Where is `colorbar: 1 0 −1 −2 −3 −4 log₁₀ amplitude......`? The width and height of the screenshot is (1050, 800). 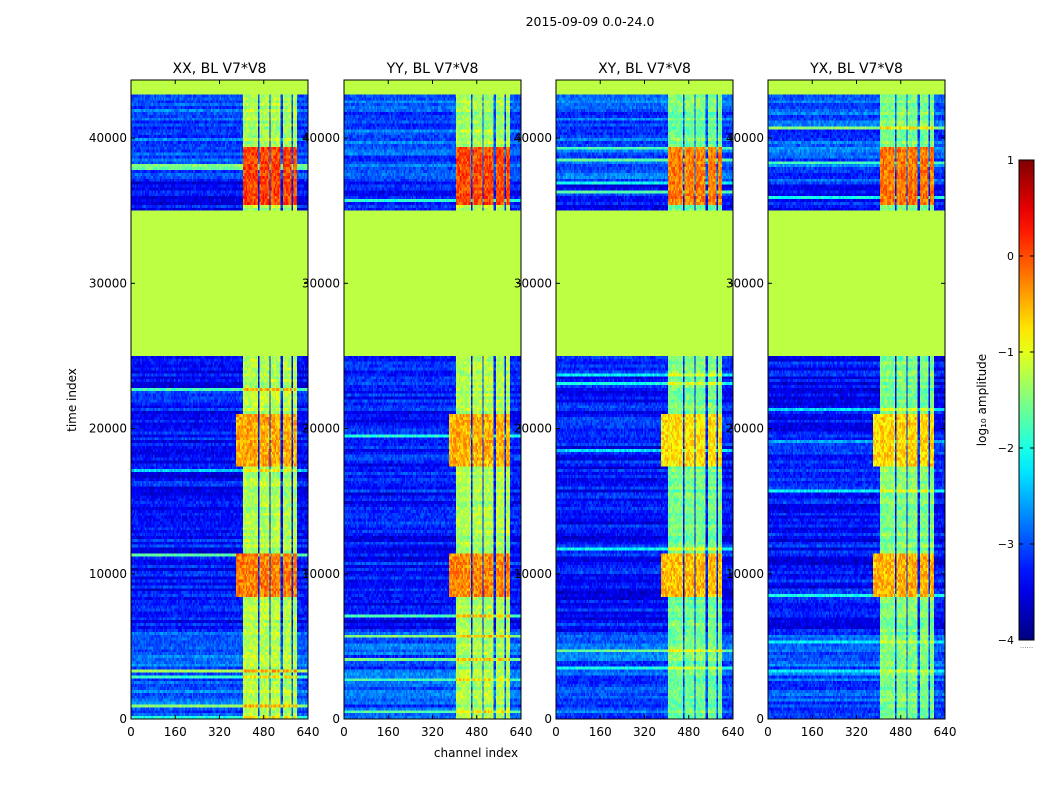
colorbar: 1 0 −1 −2 −3 −4 log₁₀ amplitude...... is located at coordinates (1005, 402).